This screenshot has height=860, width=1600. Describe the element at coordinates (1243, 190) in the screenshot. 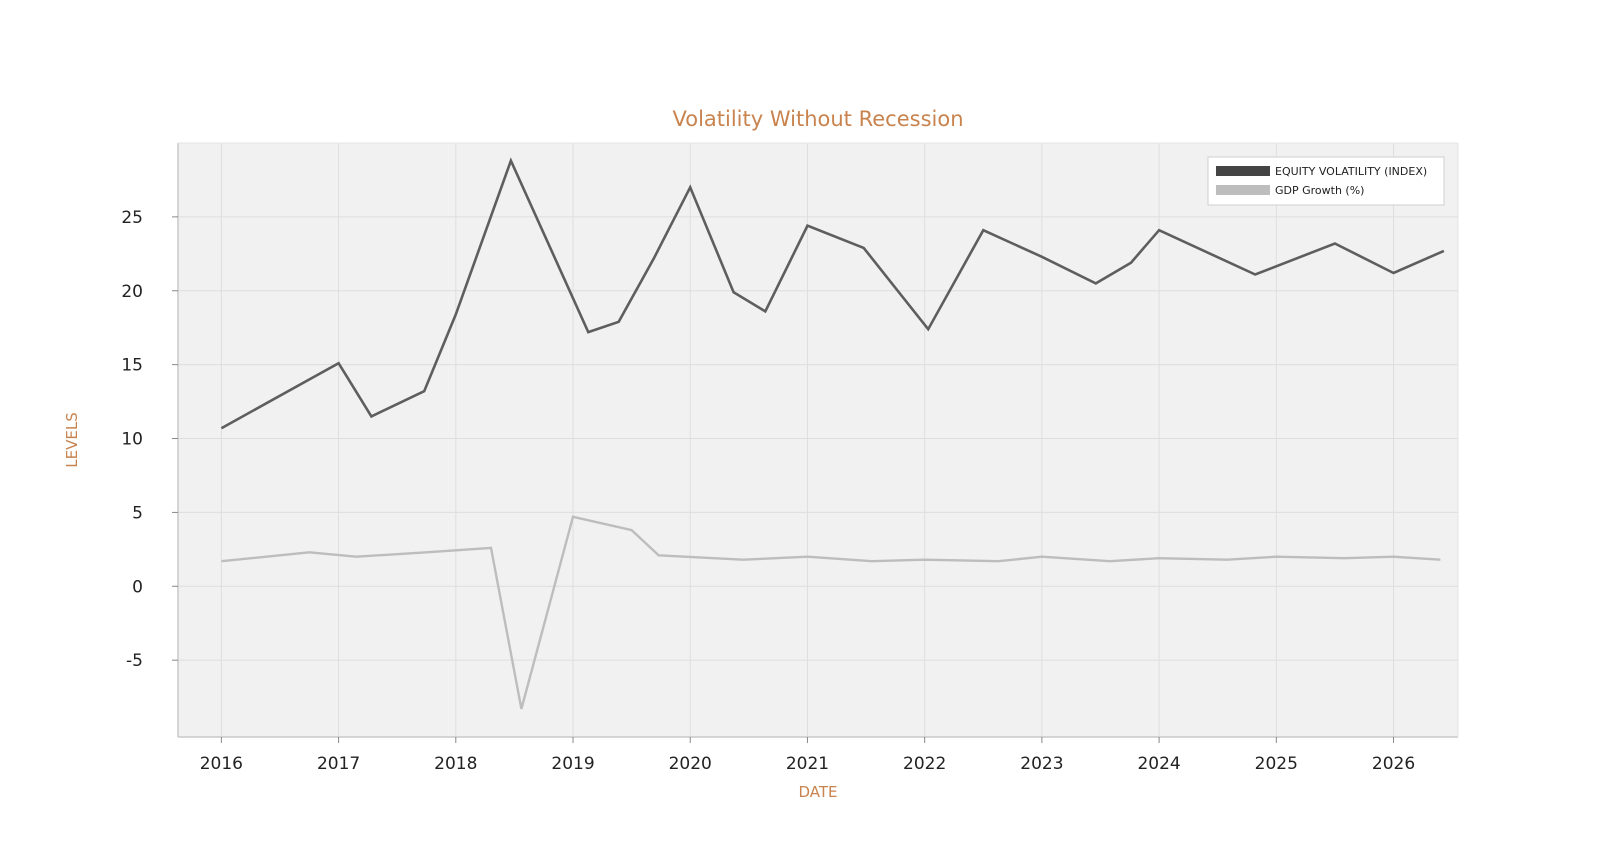

I see `legend-swatch-gdp-growth` at that location.